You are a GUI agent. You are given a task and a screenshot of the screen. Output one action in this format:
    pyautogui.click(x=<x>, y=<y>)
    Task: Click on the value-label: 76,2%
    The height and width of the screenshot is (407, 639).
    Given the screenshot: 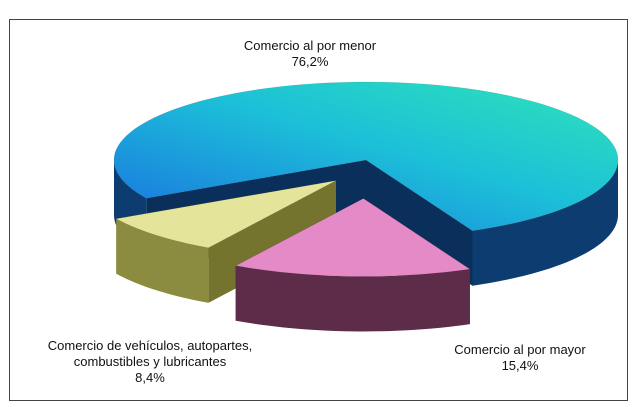 What is the action you would take?
    pyautogui.click(x=310, y=61)
    